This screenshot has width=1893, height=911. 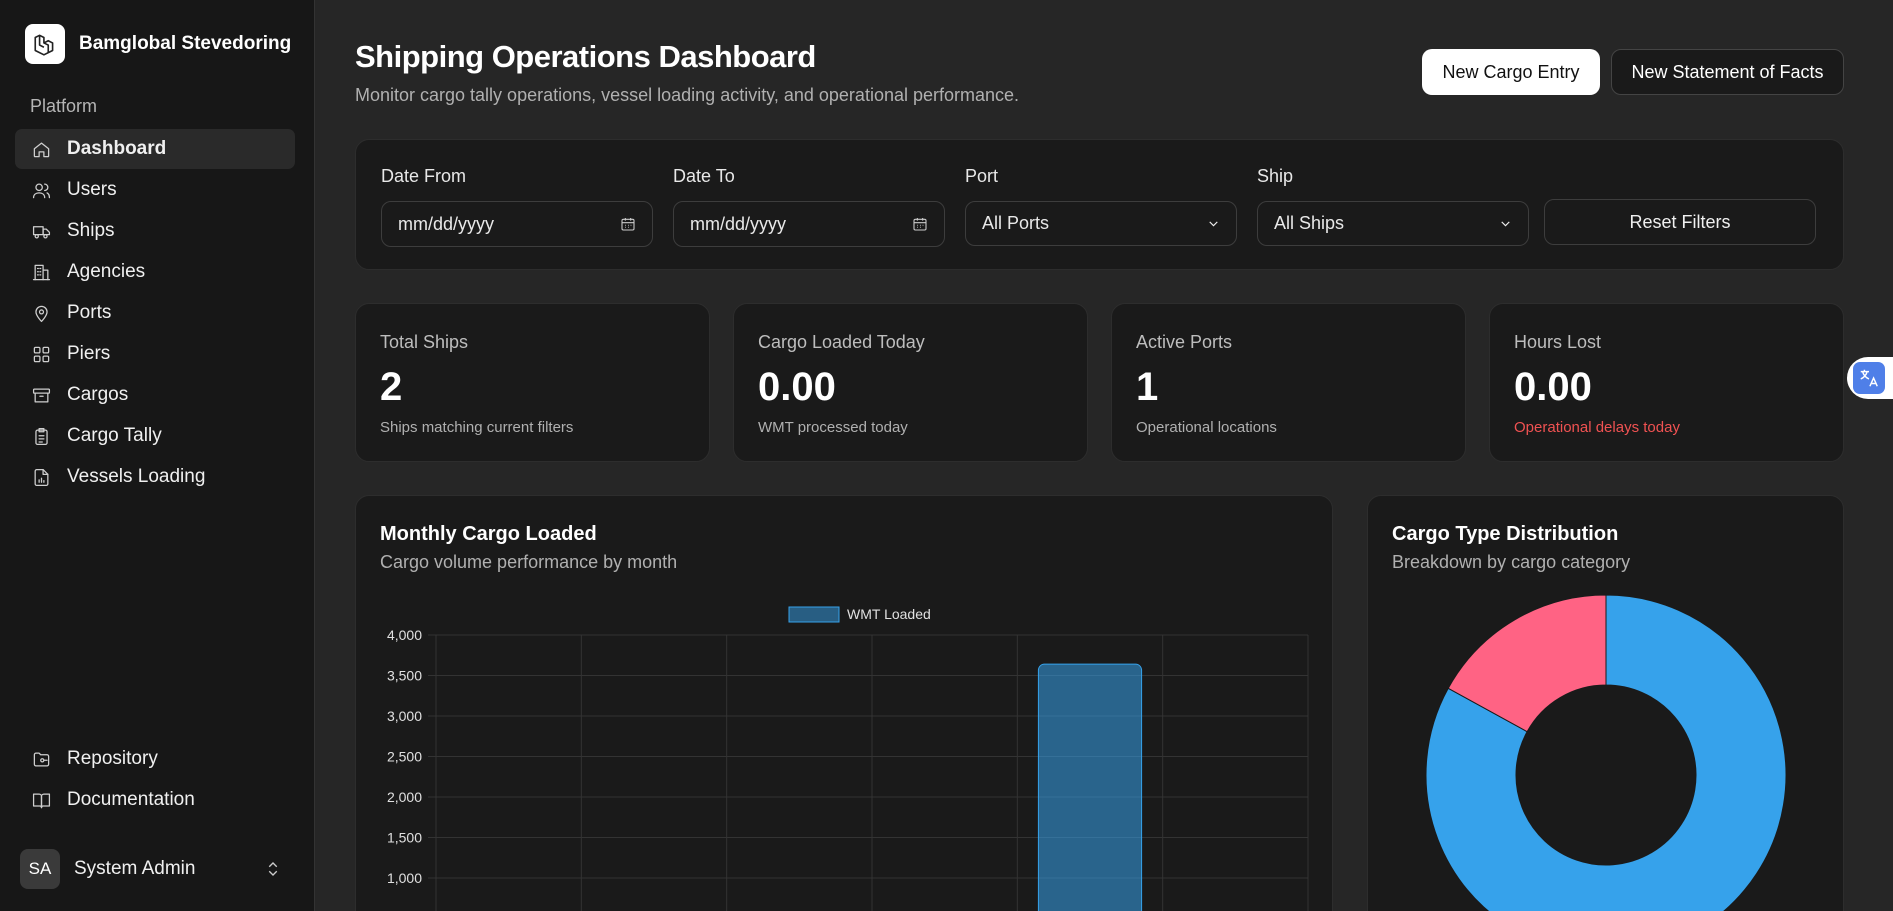 I want to click on user-menu: SA System Admin, so click(x=151, y=869).